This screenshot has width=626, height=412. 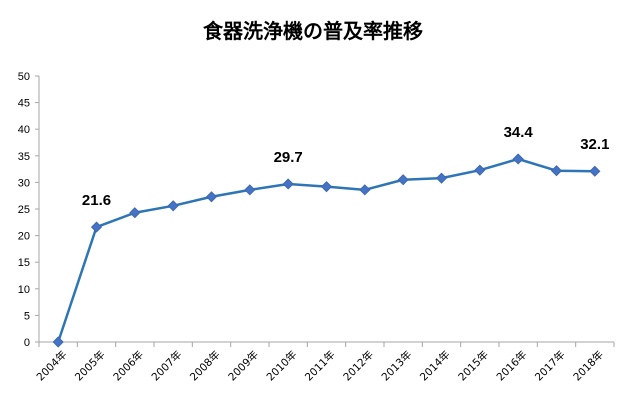 I want to click on x-tick-label: 2005年, so click(x=90, y=366).